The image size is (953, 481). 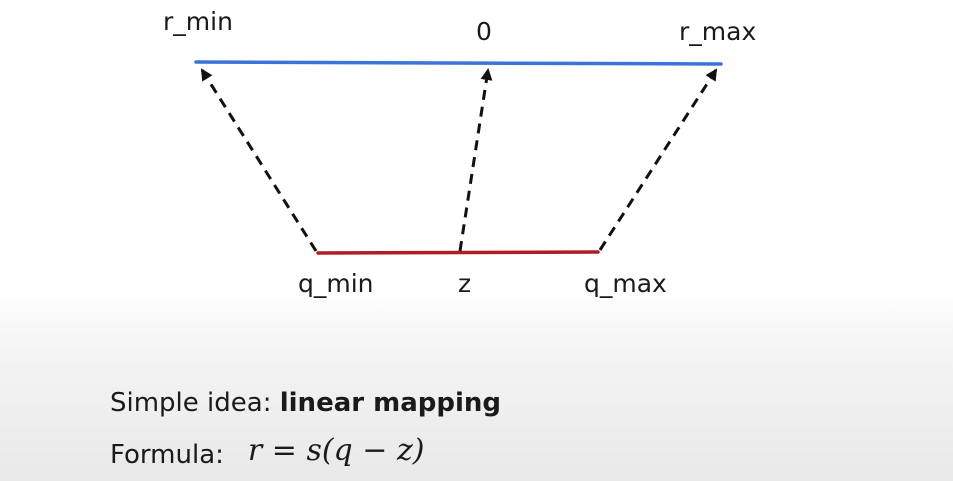 What do you see at coordinates (167, 455) in the screenshot?
I see `caption-formula-prefix: Formula:` at bounding box center [167, 455].